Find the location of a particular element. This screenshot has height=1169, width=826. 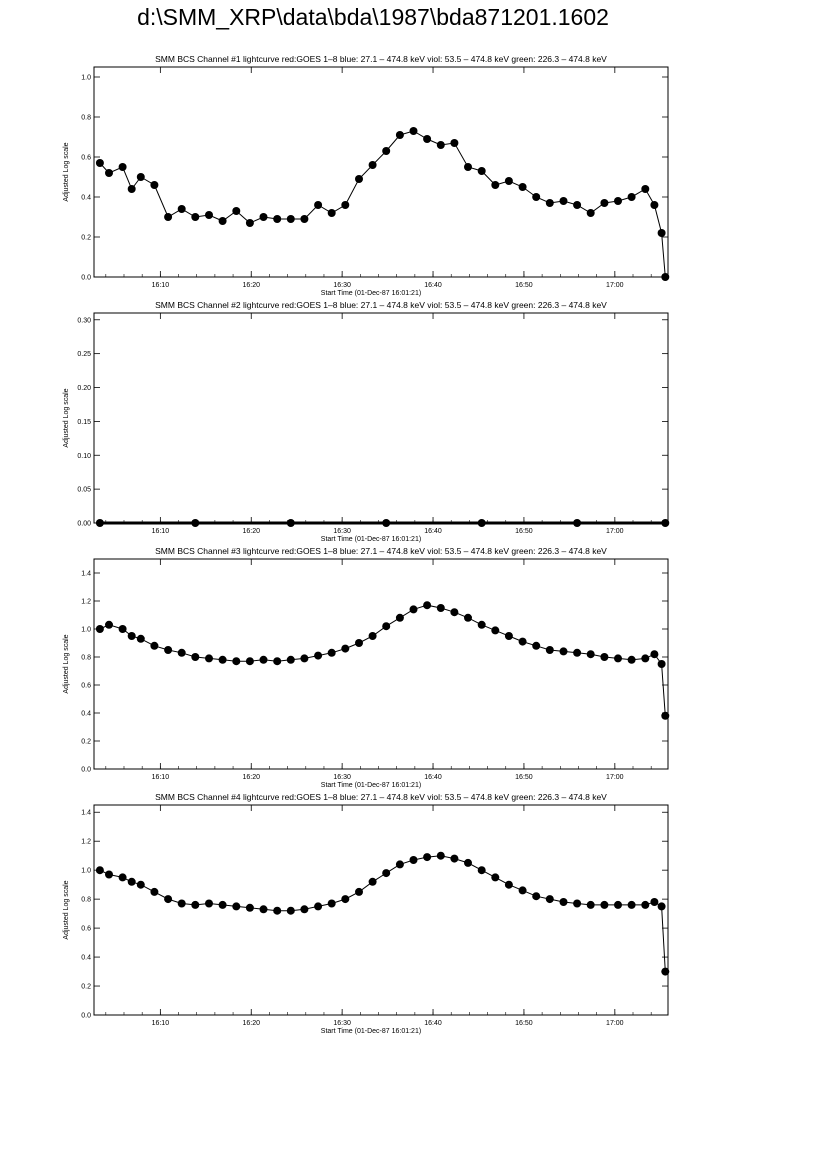

plot-frame is located at coordinates (381, 910).